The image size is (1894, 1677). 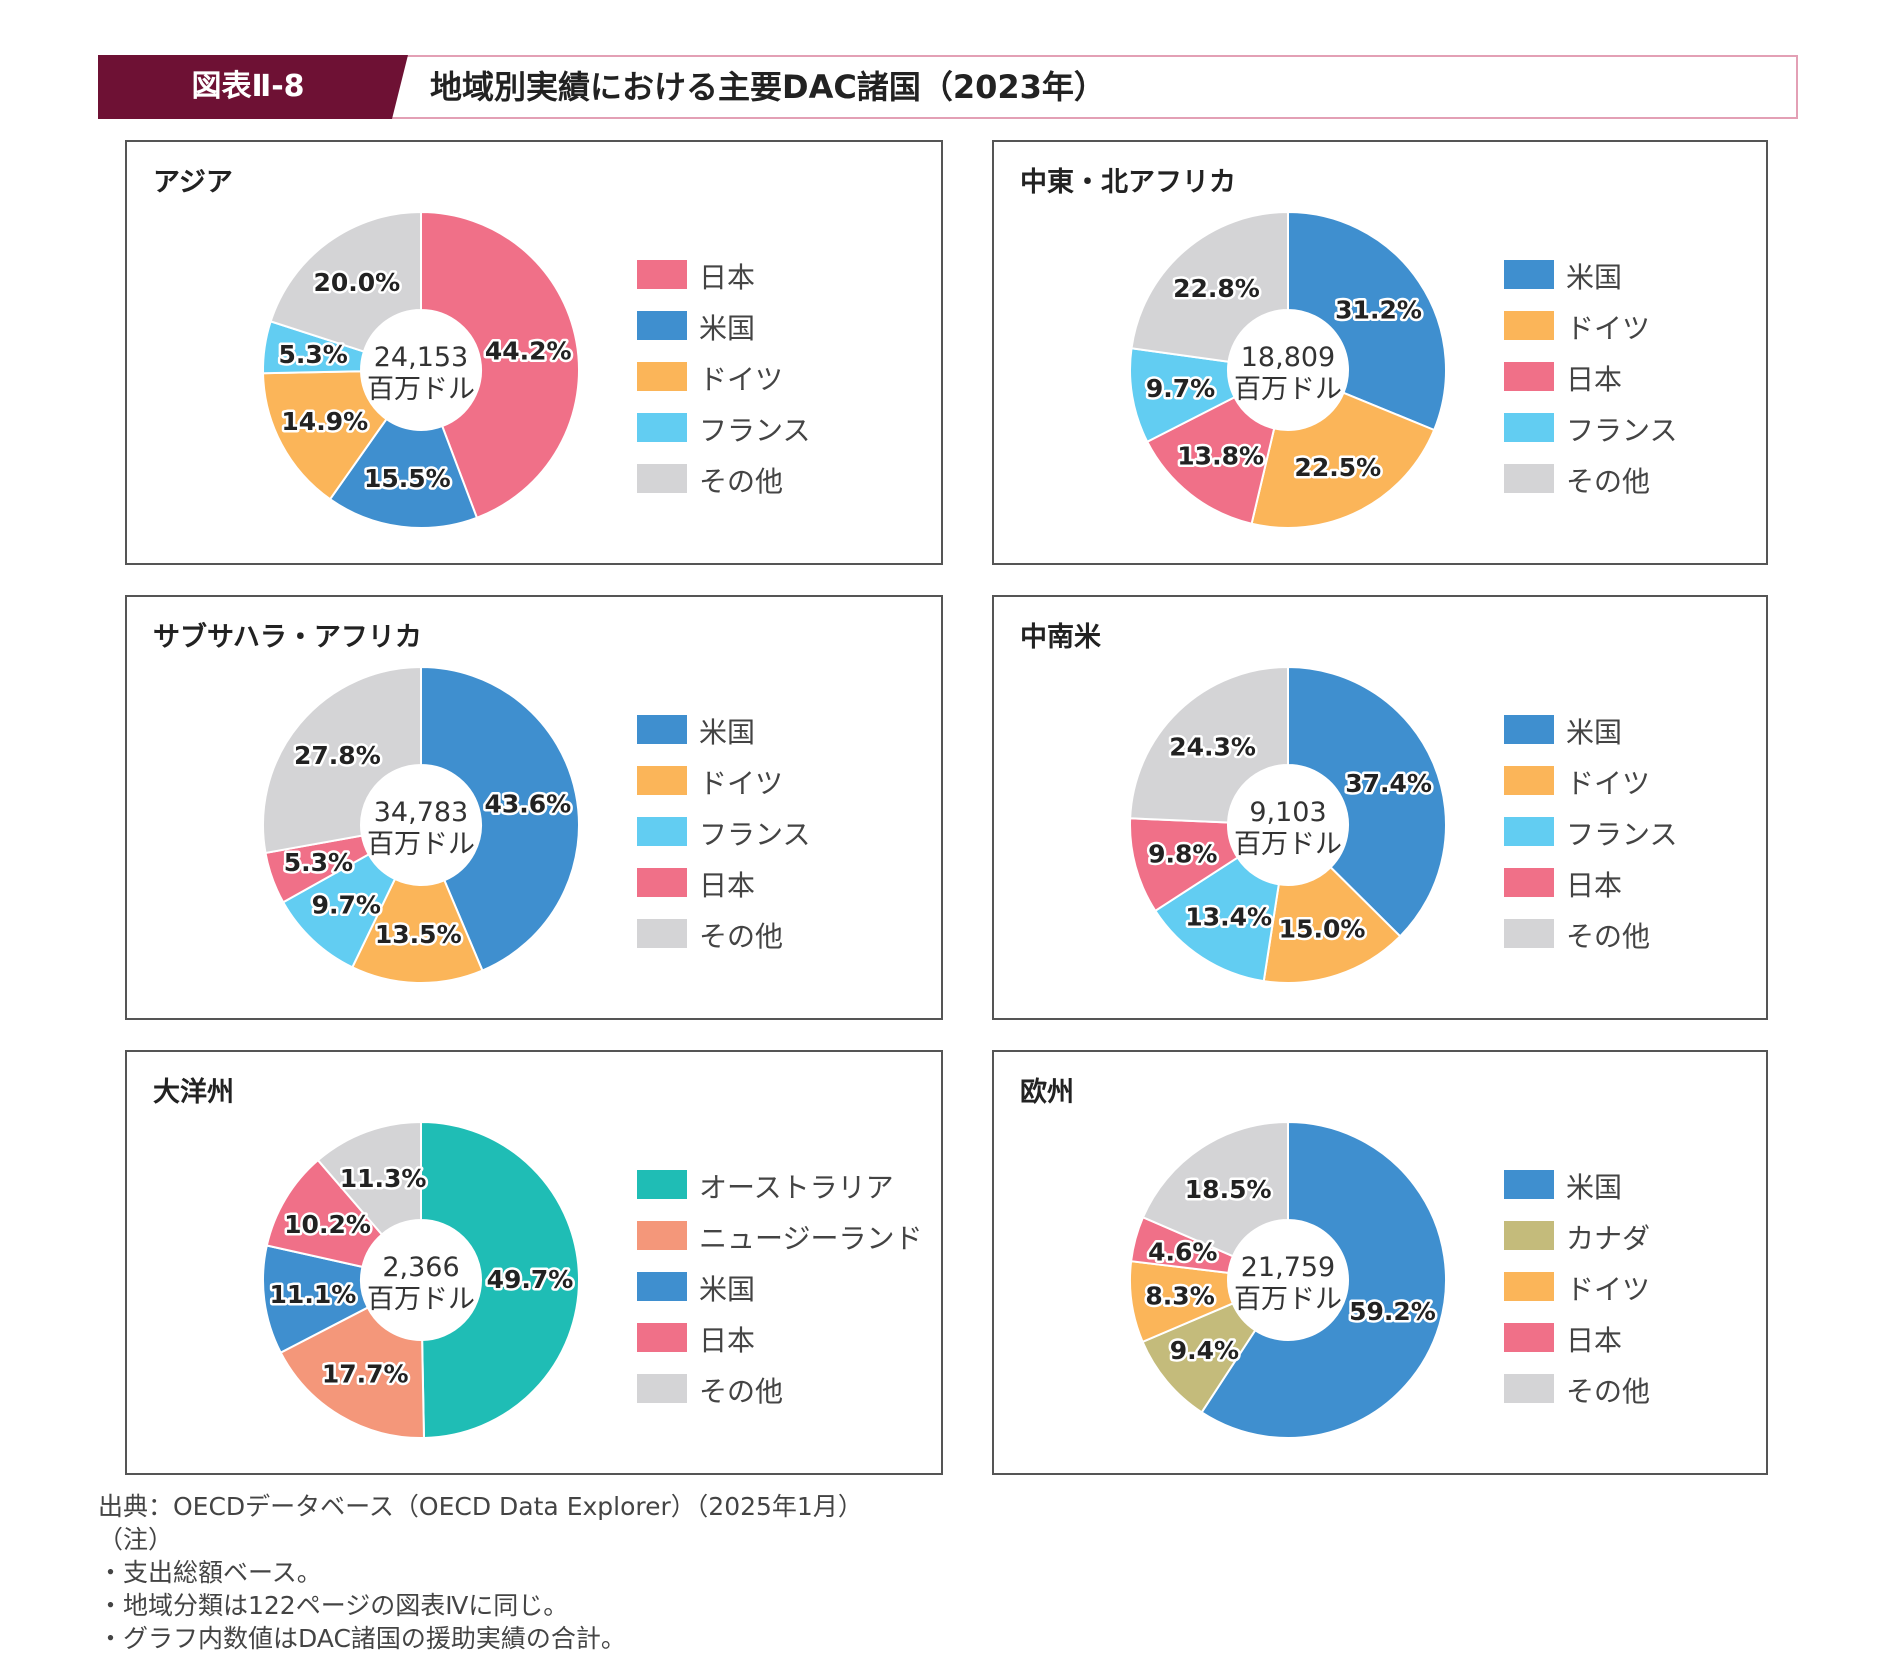 I want to click on figure-title: 地域別実績における主要DAC諸国（2023年）, so click(x=768, y=87).